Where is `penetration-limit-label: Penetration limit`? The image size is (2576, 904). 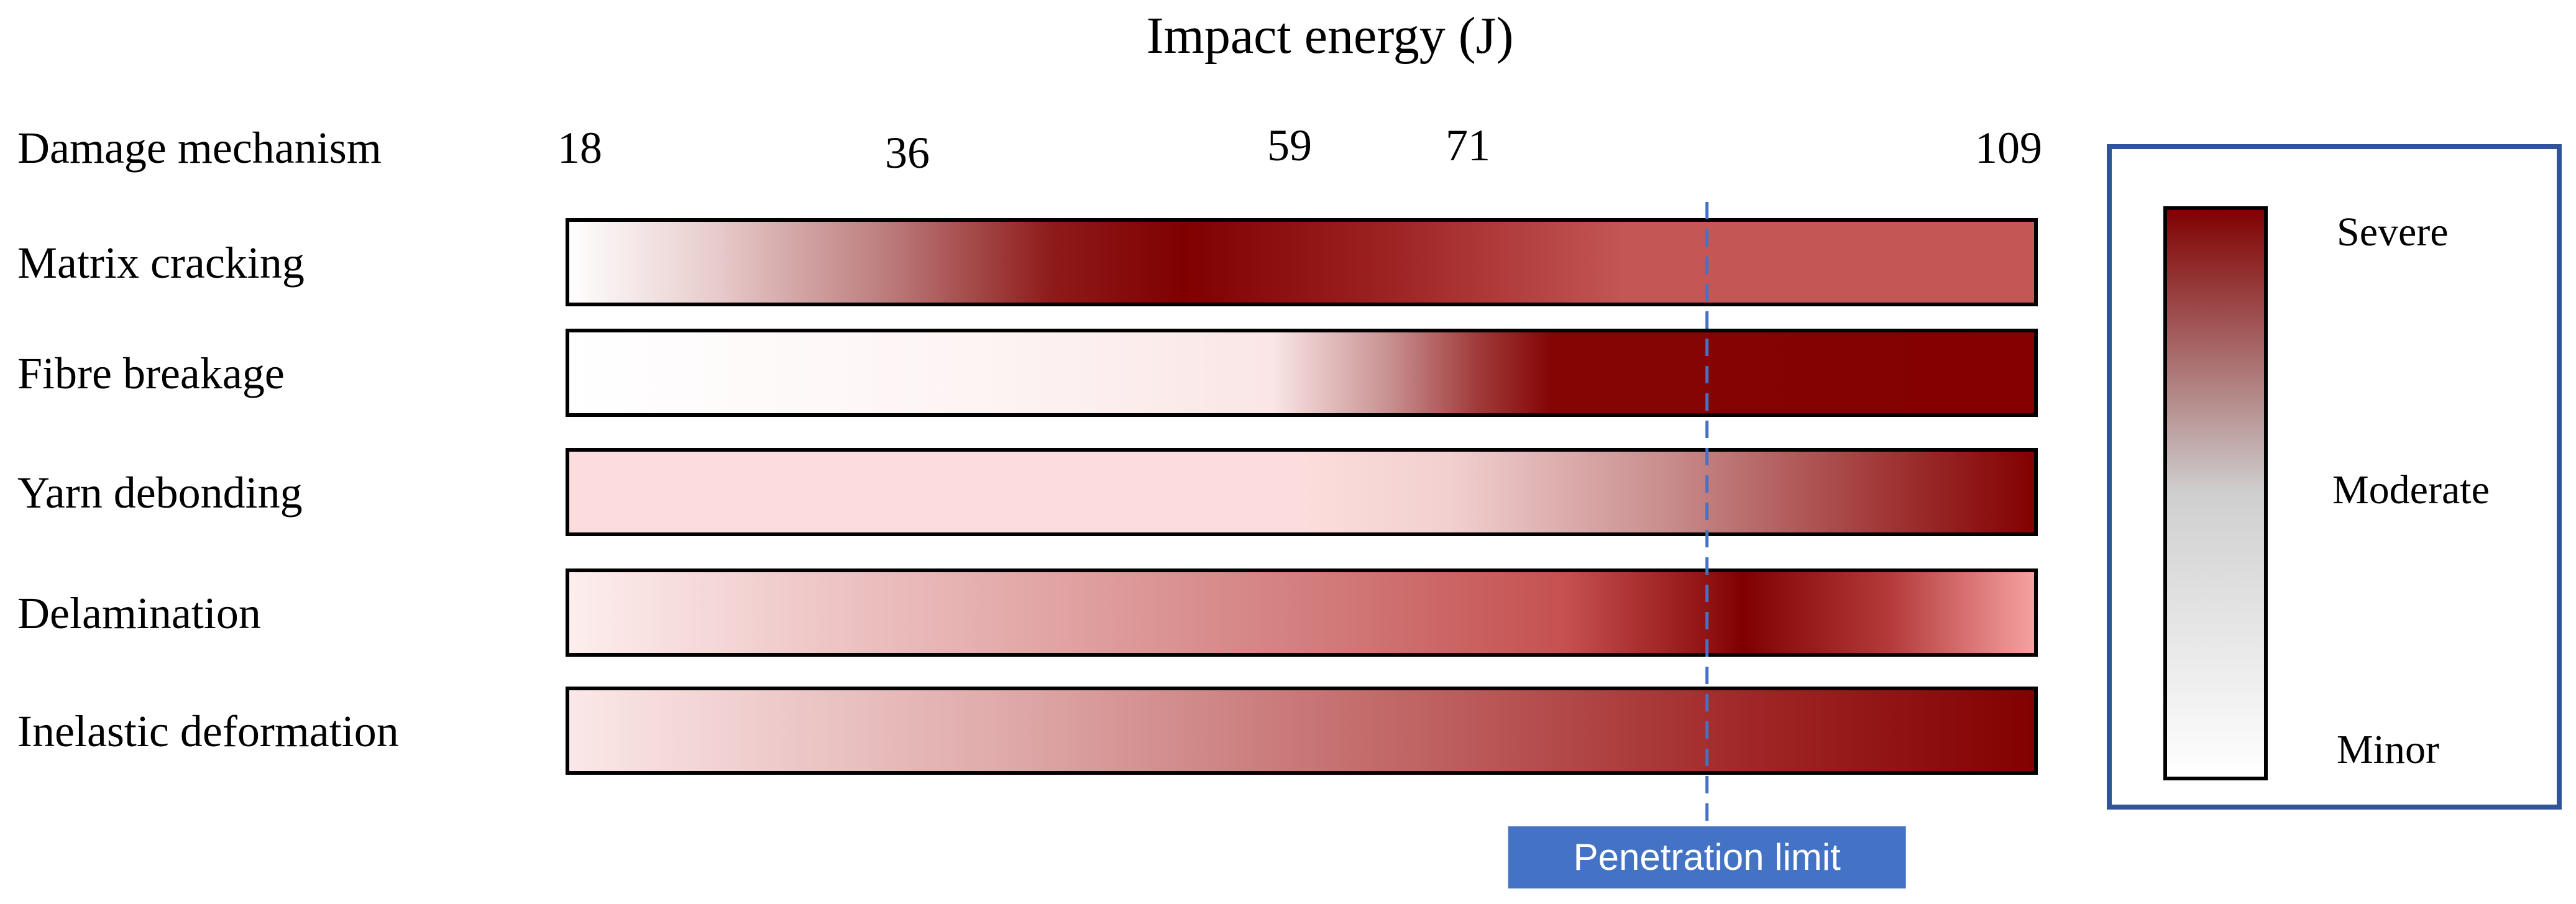 penetration-limit-label: Penetration limit is located at coordinates (1707, 857).